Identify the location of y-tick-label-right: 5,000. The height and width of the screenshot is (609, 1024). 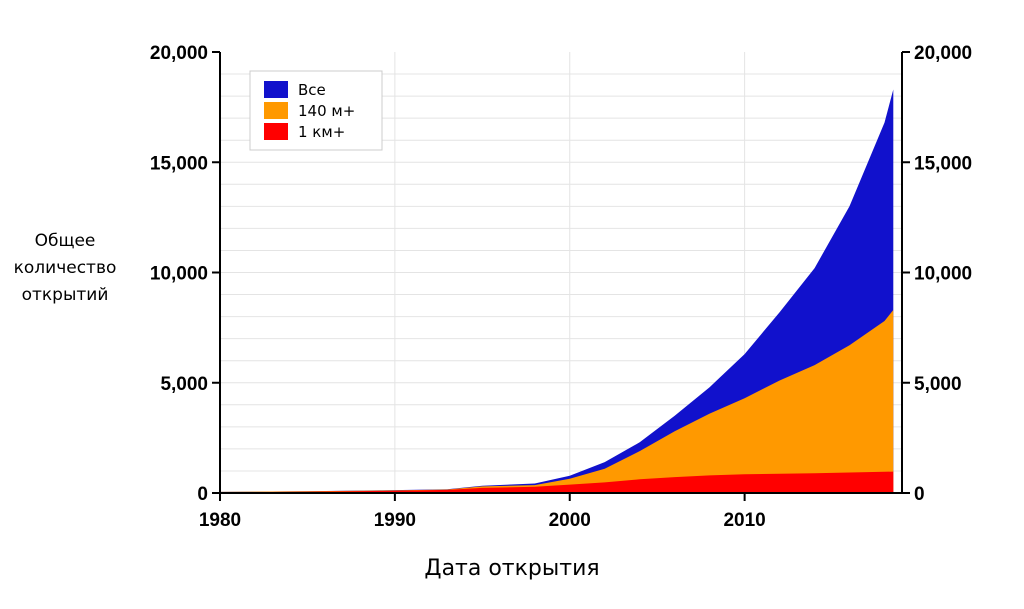
(938, 384).